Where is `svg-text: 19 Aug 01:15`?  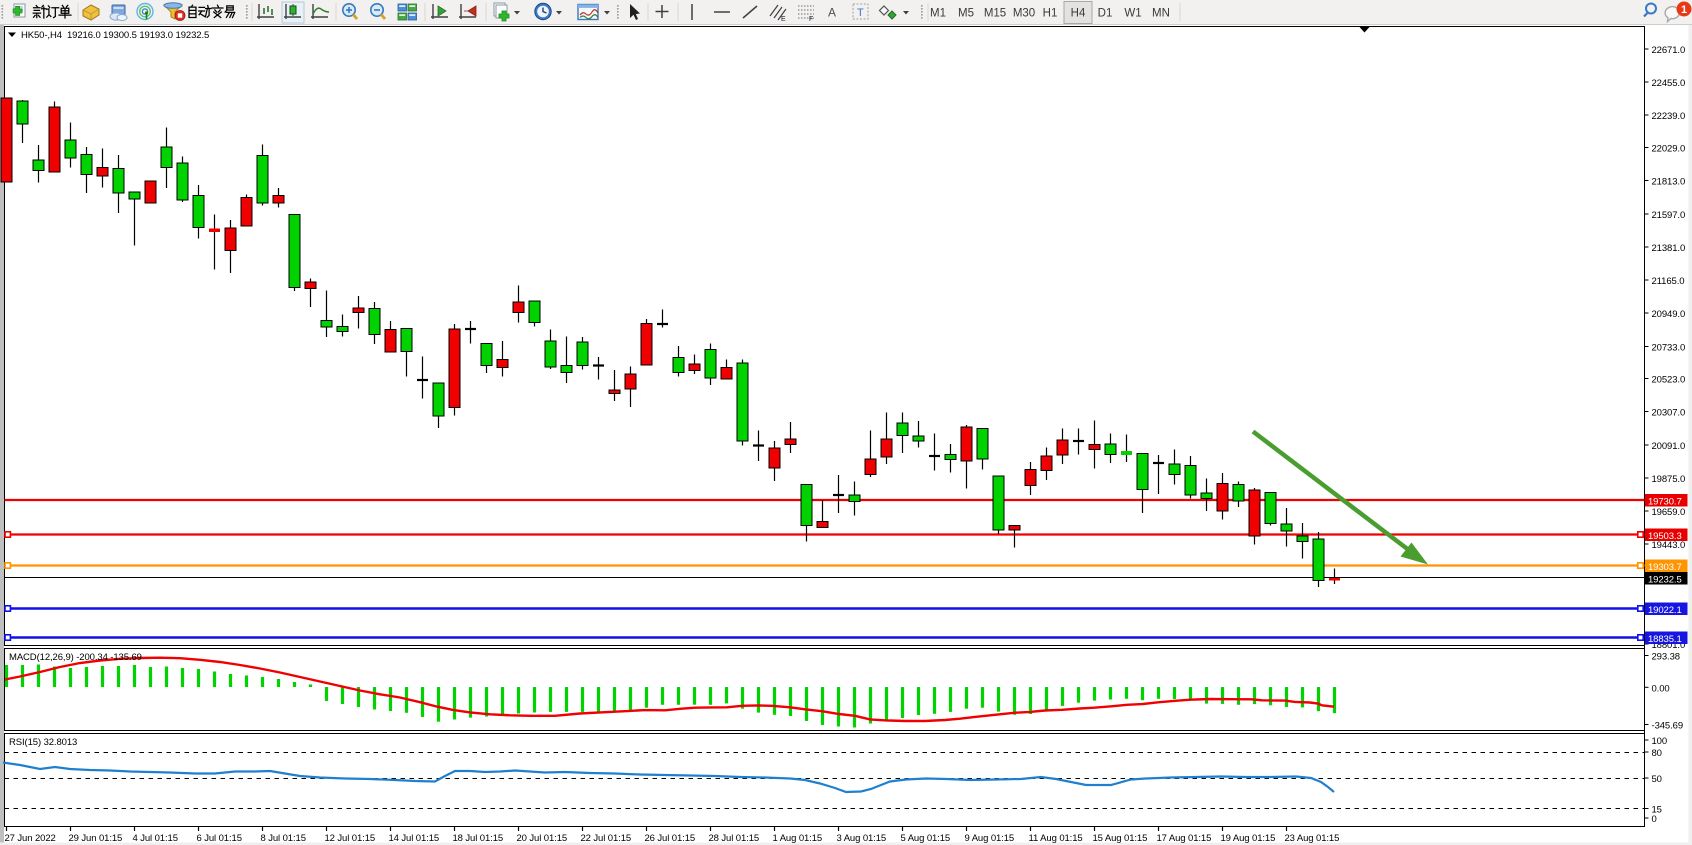 svg-text: 19 Aug 01:15 is located at coordinates (1248, 838).